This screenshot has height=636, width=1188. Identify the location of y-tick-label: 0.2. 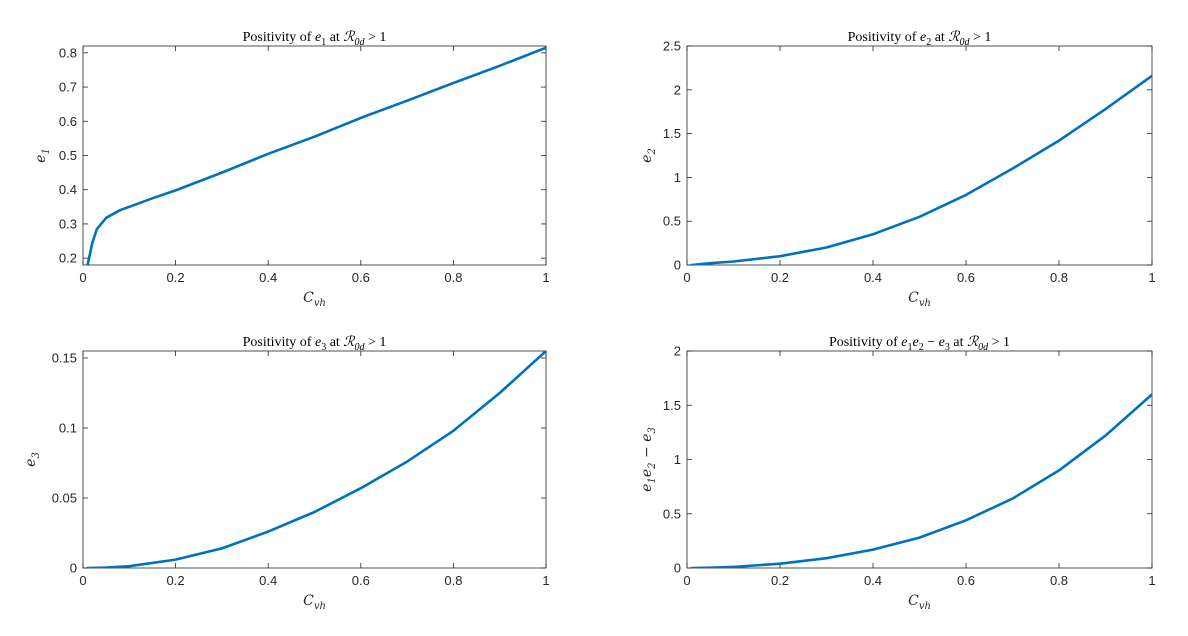
(68, 258).